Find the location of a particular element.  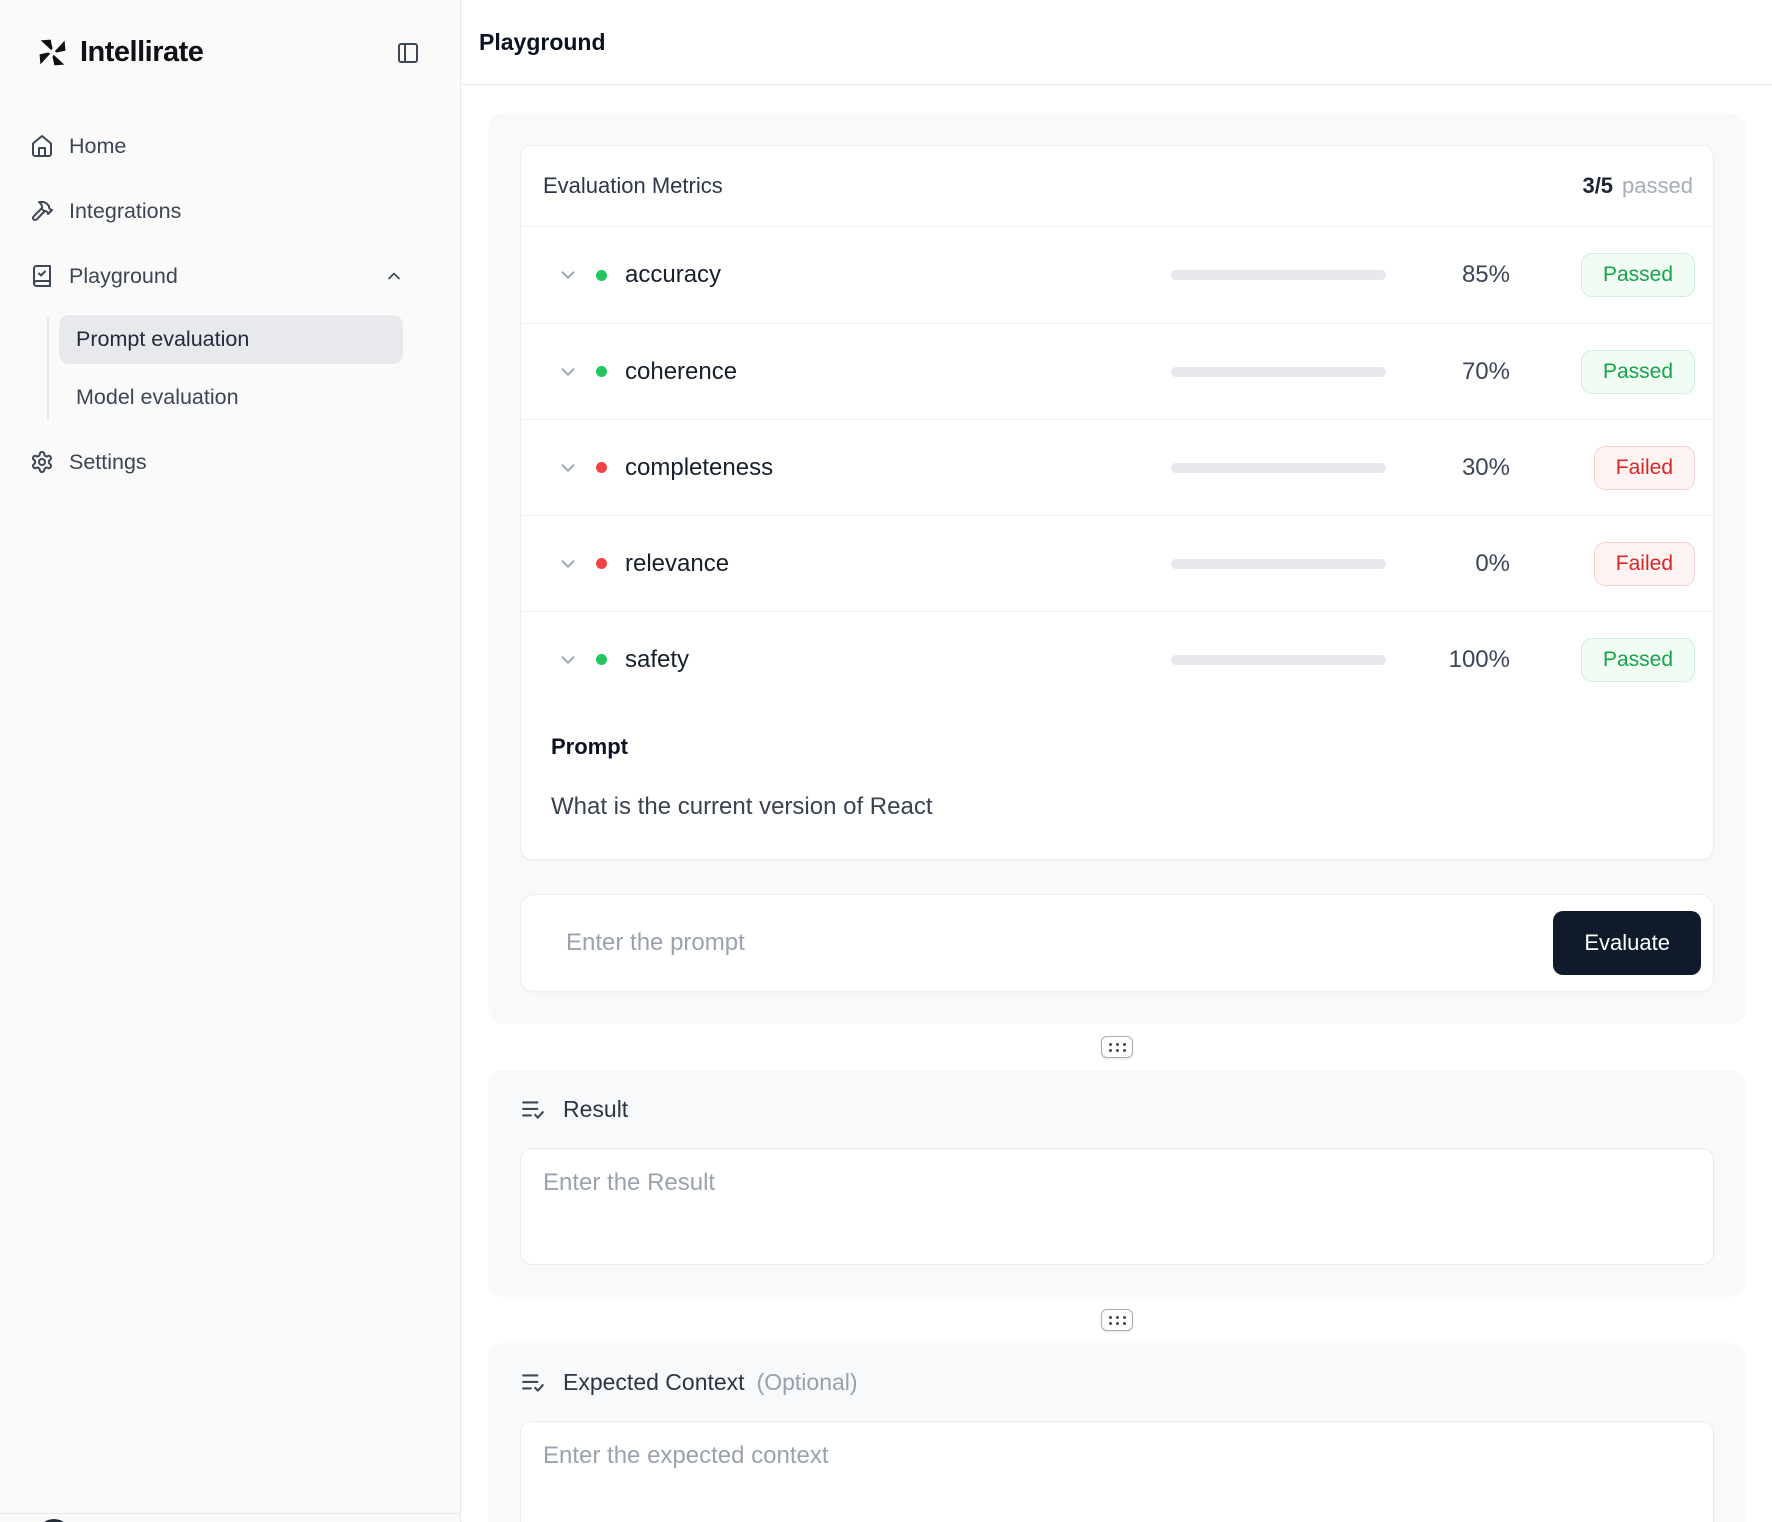

avatar is located at coordinates (54, 1520).